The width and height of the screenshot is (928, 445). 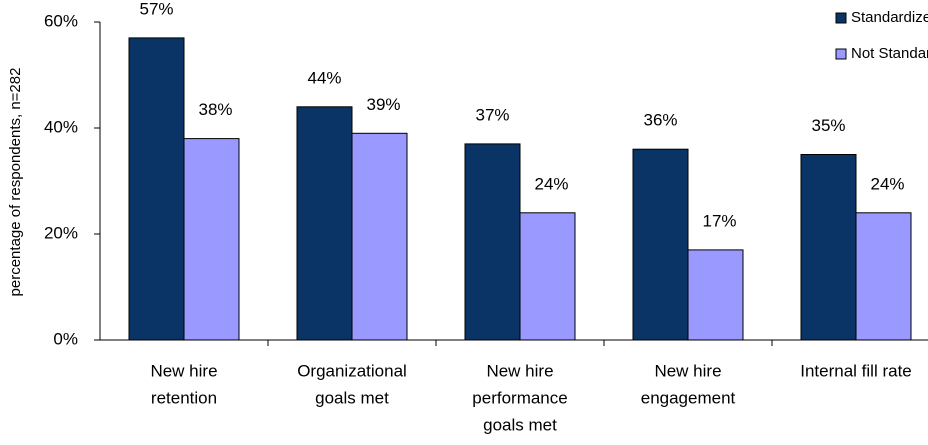 What do you see at coordinates (215, 109) in the screenshot?
I see `value-label: 38%` at bounding box center [215, 109].